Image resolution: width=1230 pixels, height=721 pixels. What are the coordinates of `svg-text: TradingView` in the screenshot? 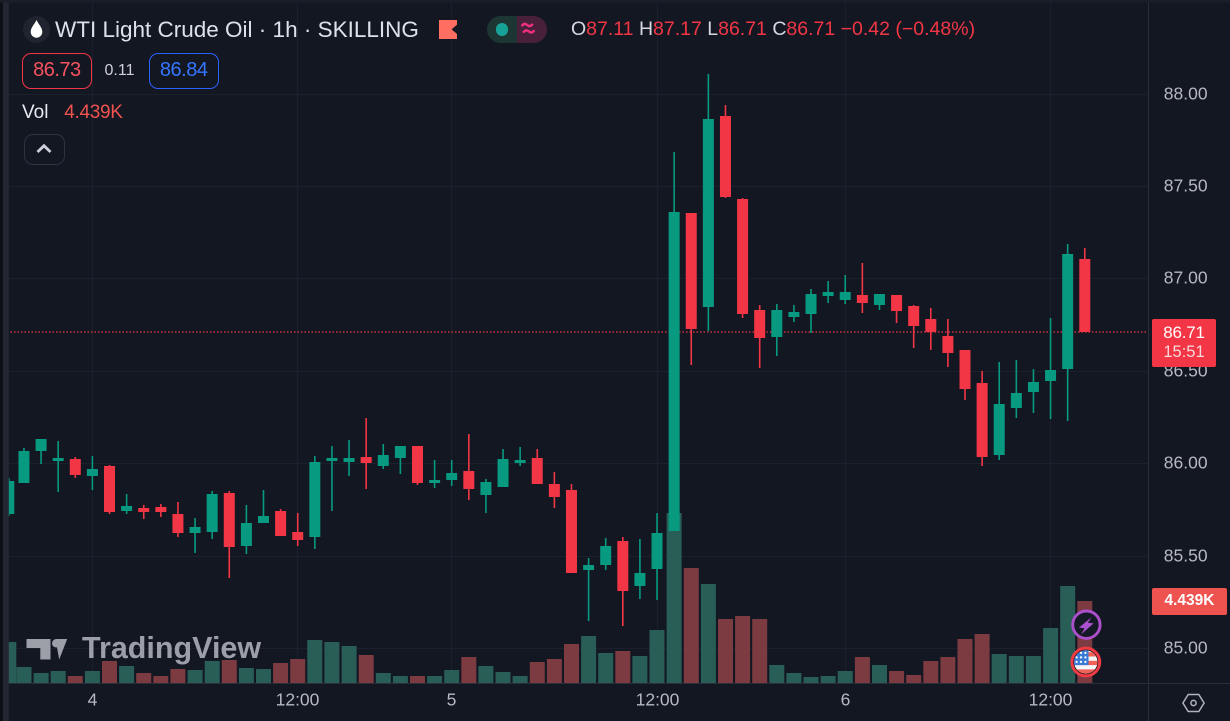 It's located at (171, 648).